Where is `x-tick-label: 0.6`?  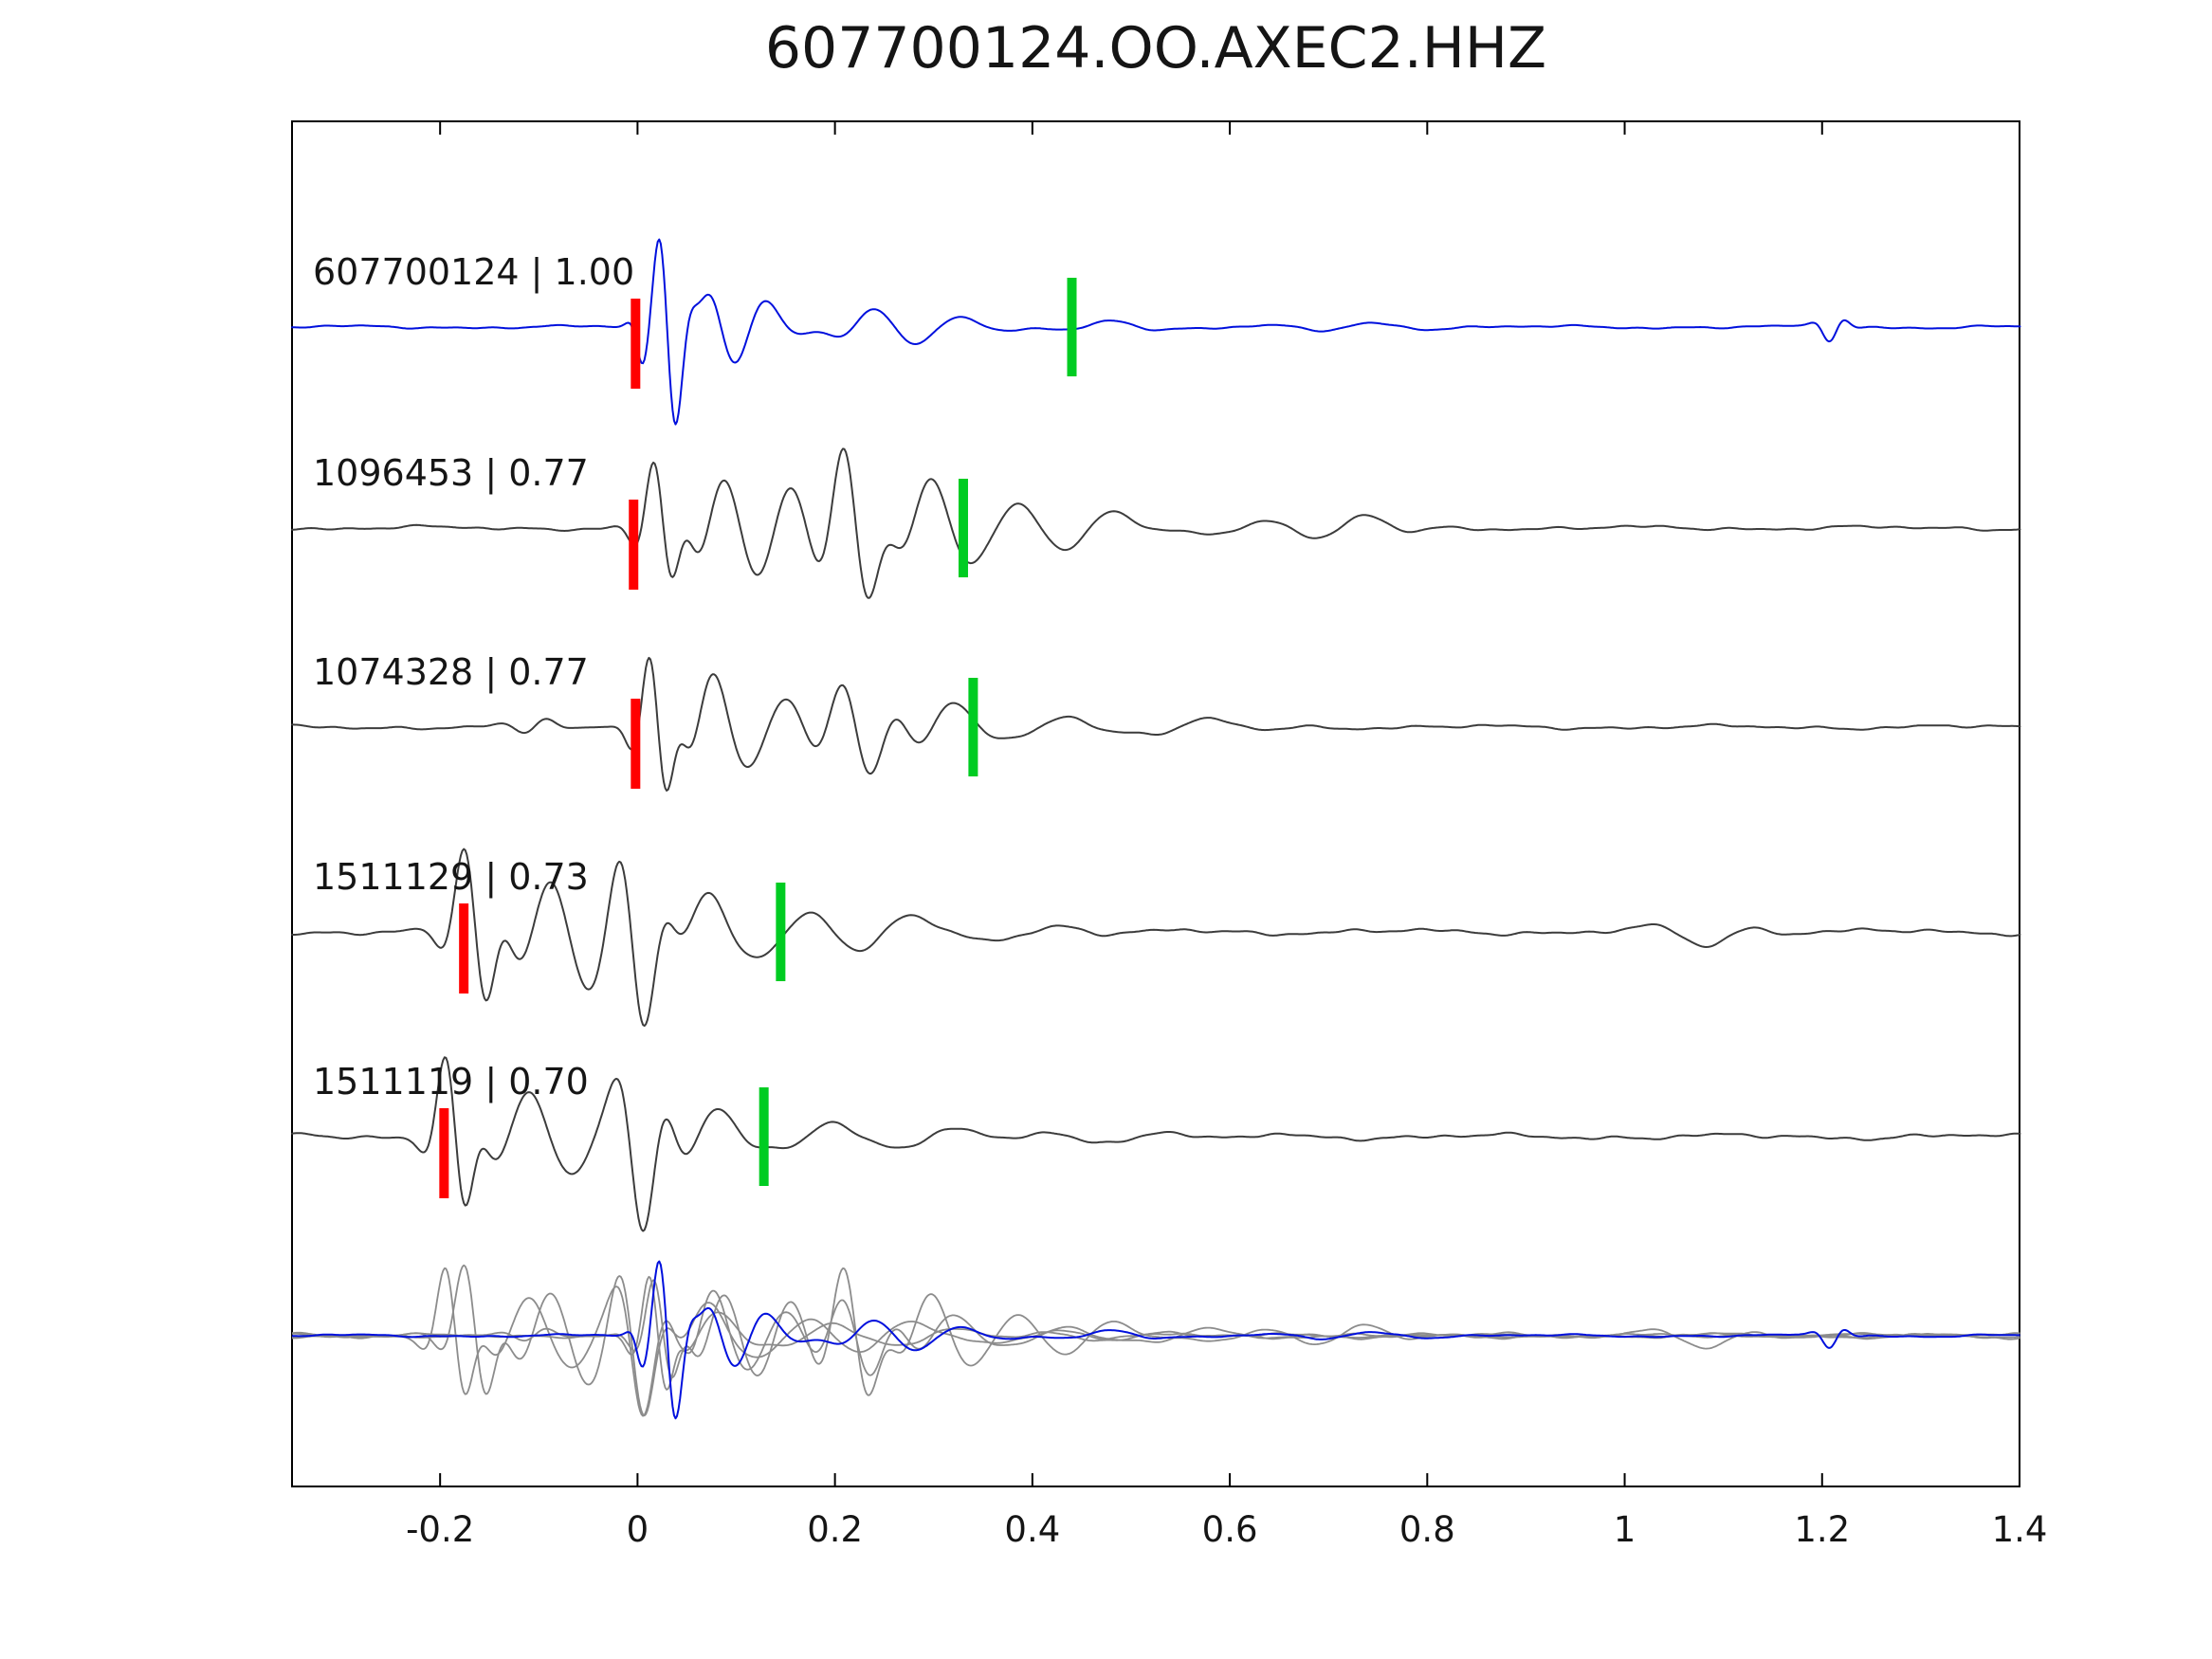 x-tick-label: 0.6 is located at coordinates (1230, 1529).